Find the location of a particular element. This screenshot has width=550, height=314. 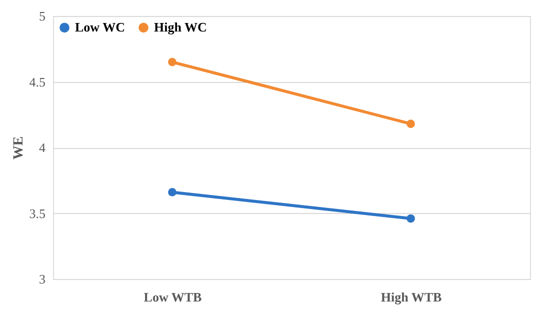

y-tick-label: 4.5 is located at coordinates (37, 82).